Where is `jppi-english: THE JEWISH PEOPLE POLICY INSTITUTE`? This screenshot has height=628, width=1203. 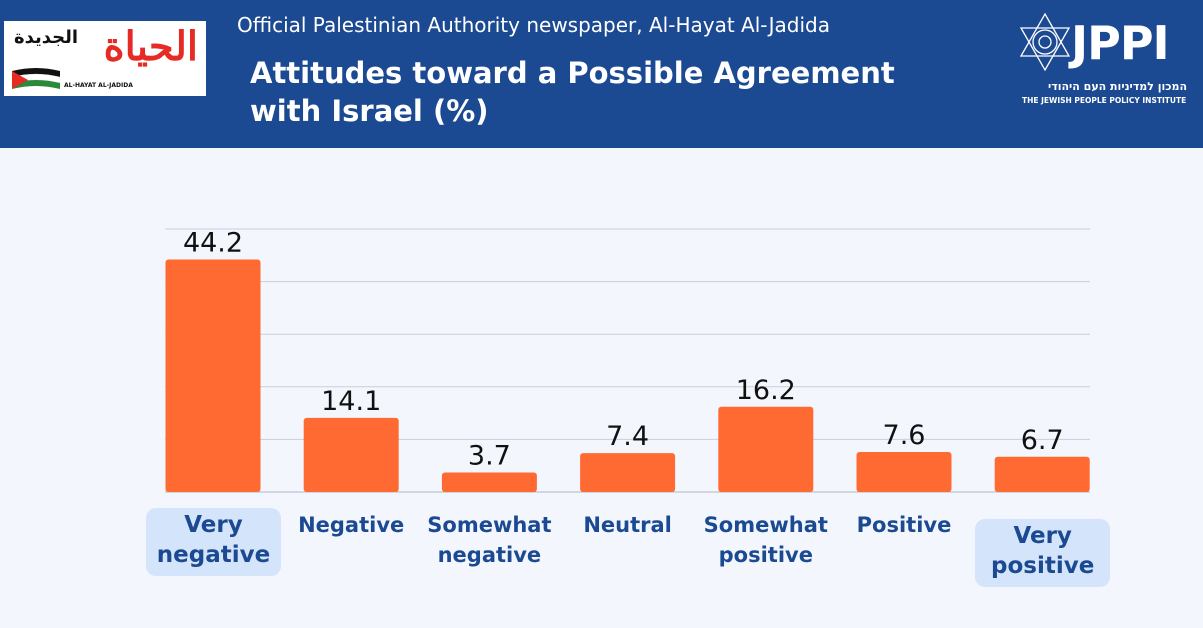 jppi-english: THE JEWISH PEOPLE POLICY INSTITUTE is located at coordinates (1104, 100).